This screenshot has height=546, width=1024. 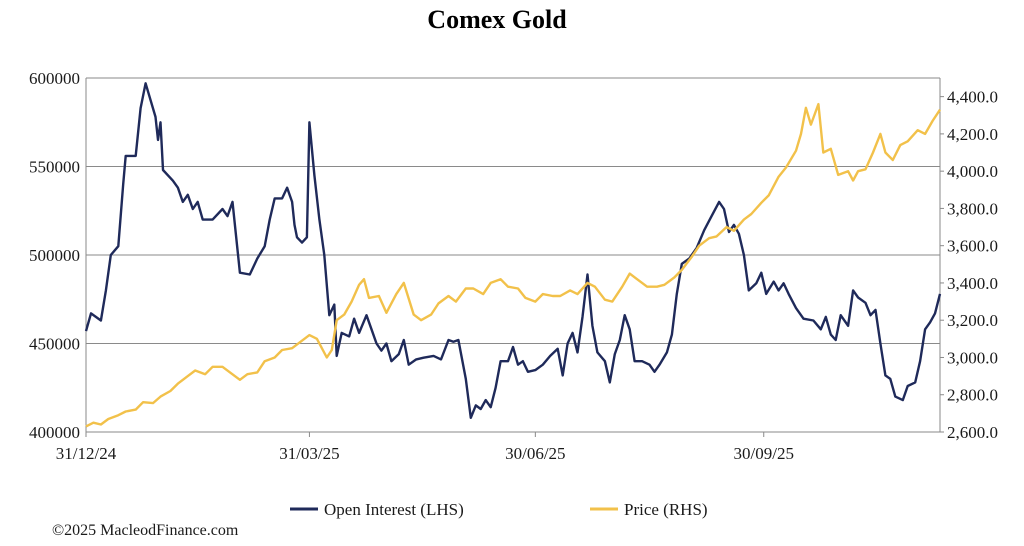 I want to click on left-axis-ticks: 400000 450000 500000 550000 600000, so click(x=54, y=255).